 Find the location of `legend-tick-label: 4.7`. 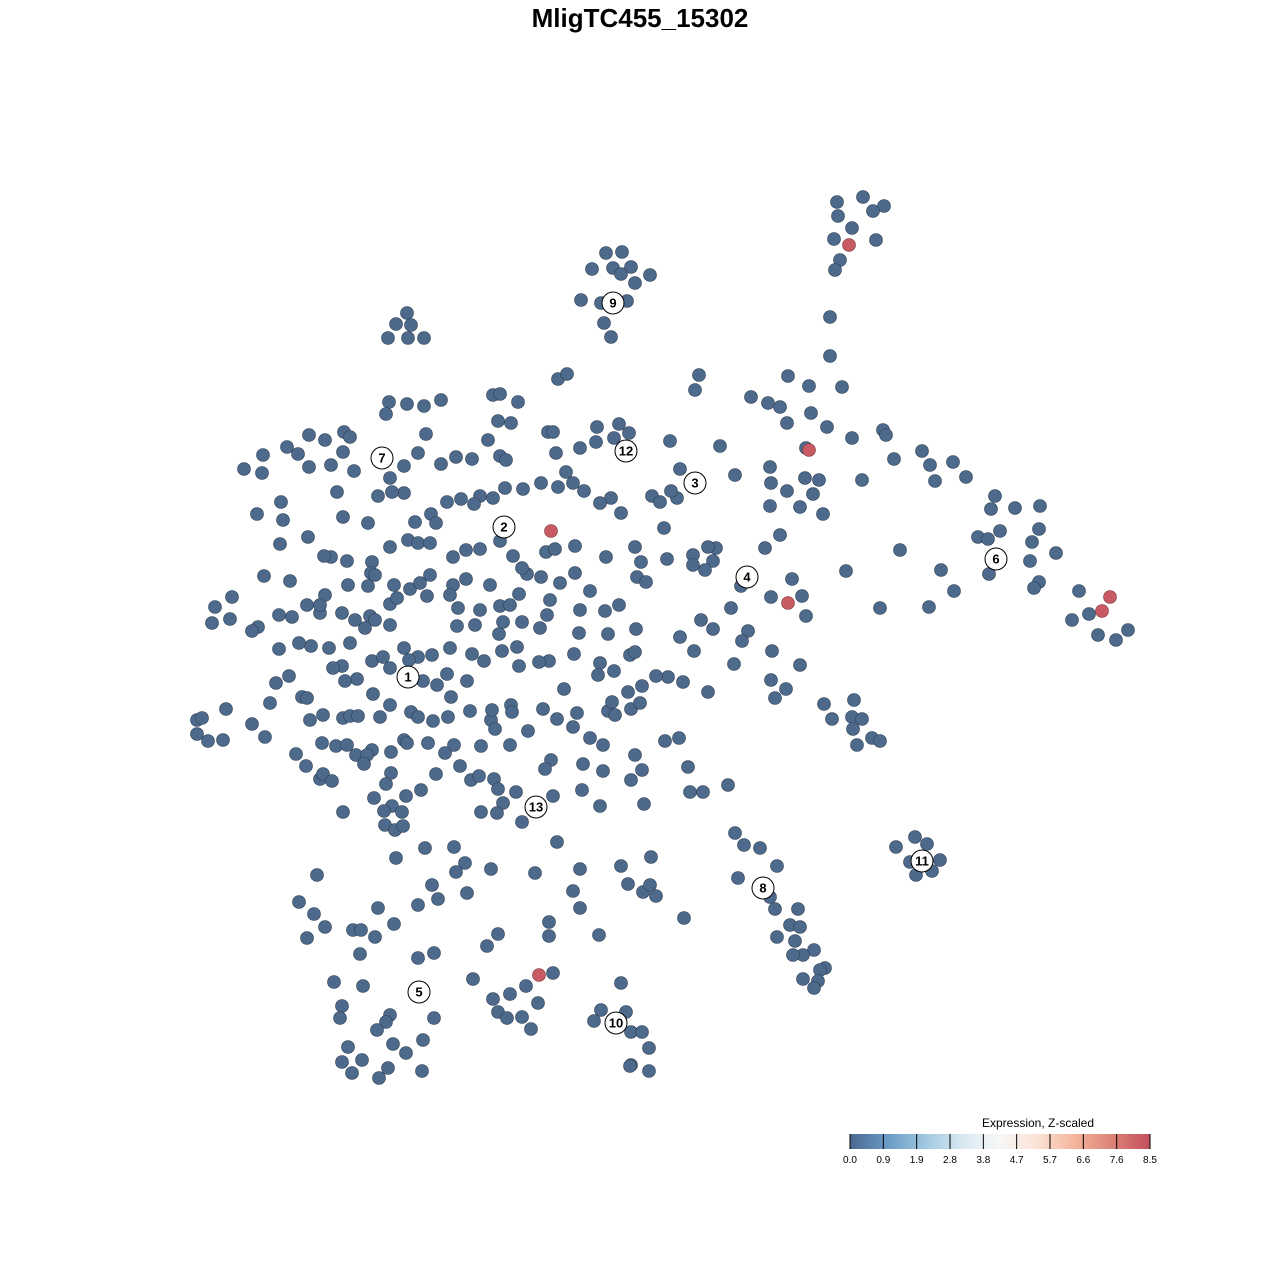

legend-tick-label: 4.7 is located at coordinates (1017, 1160).